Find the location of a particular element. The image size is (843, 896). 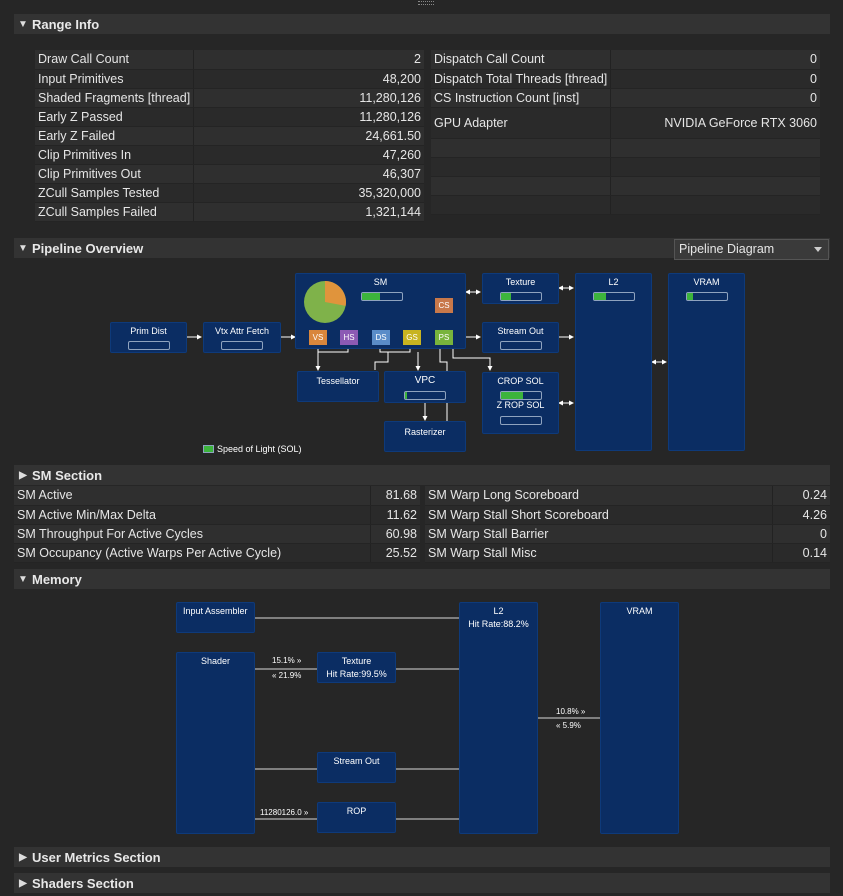

shader-box: Shader is located at coordinates (215, 743).